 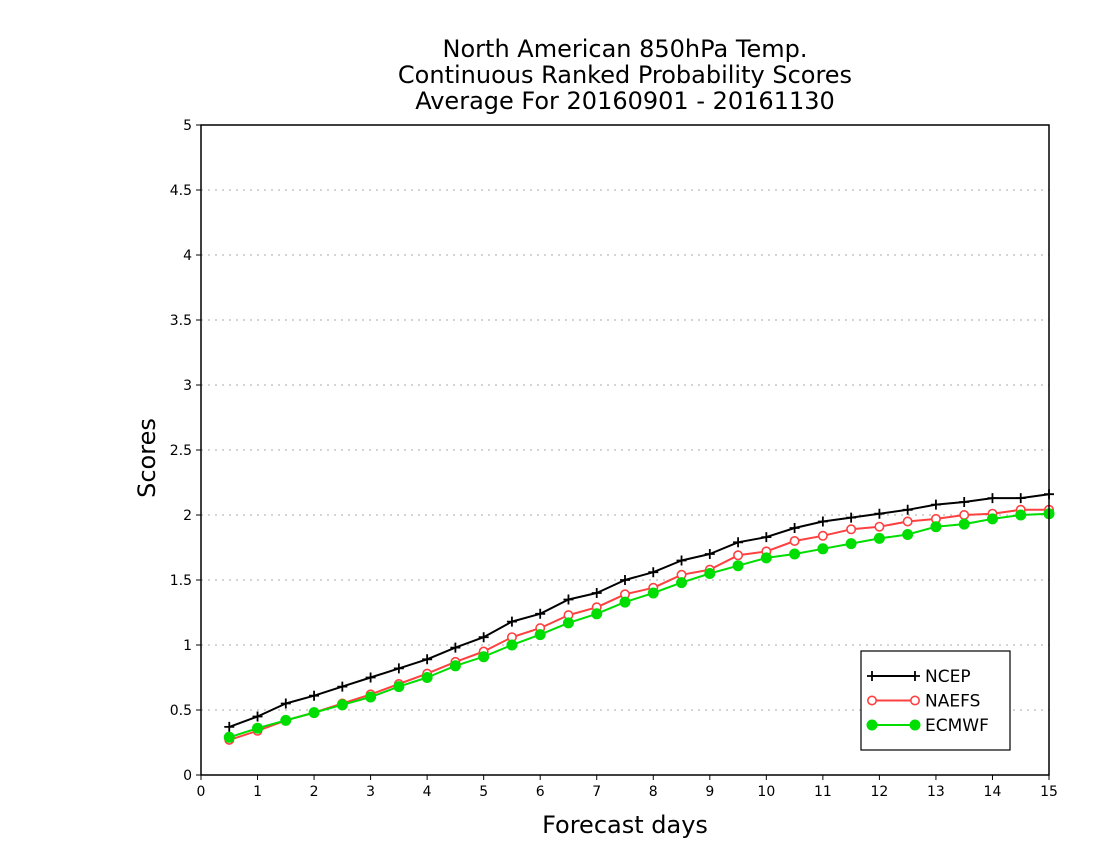 I want to click on x-tick-label: 7, so click(x=596, y=792).